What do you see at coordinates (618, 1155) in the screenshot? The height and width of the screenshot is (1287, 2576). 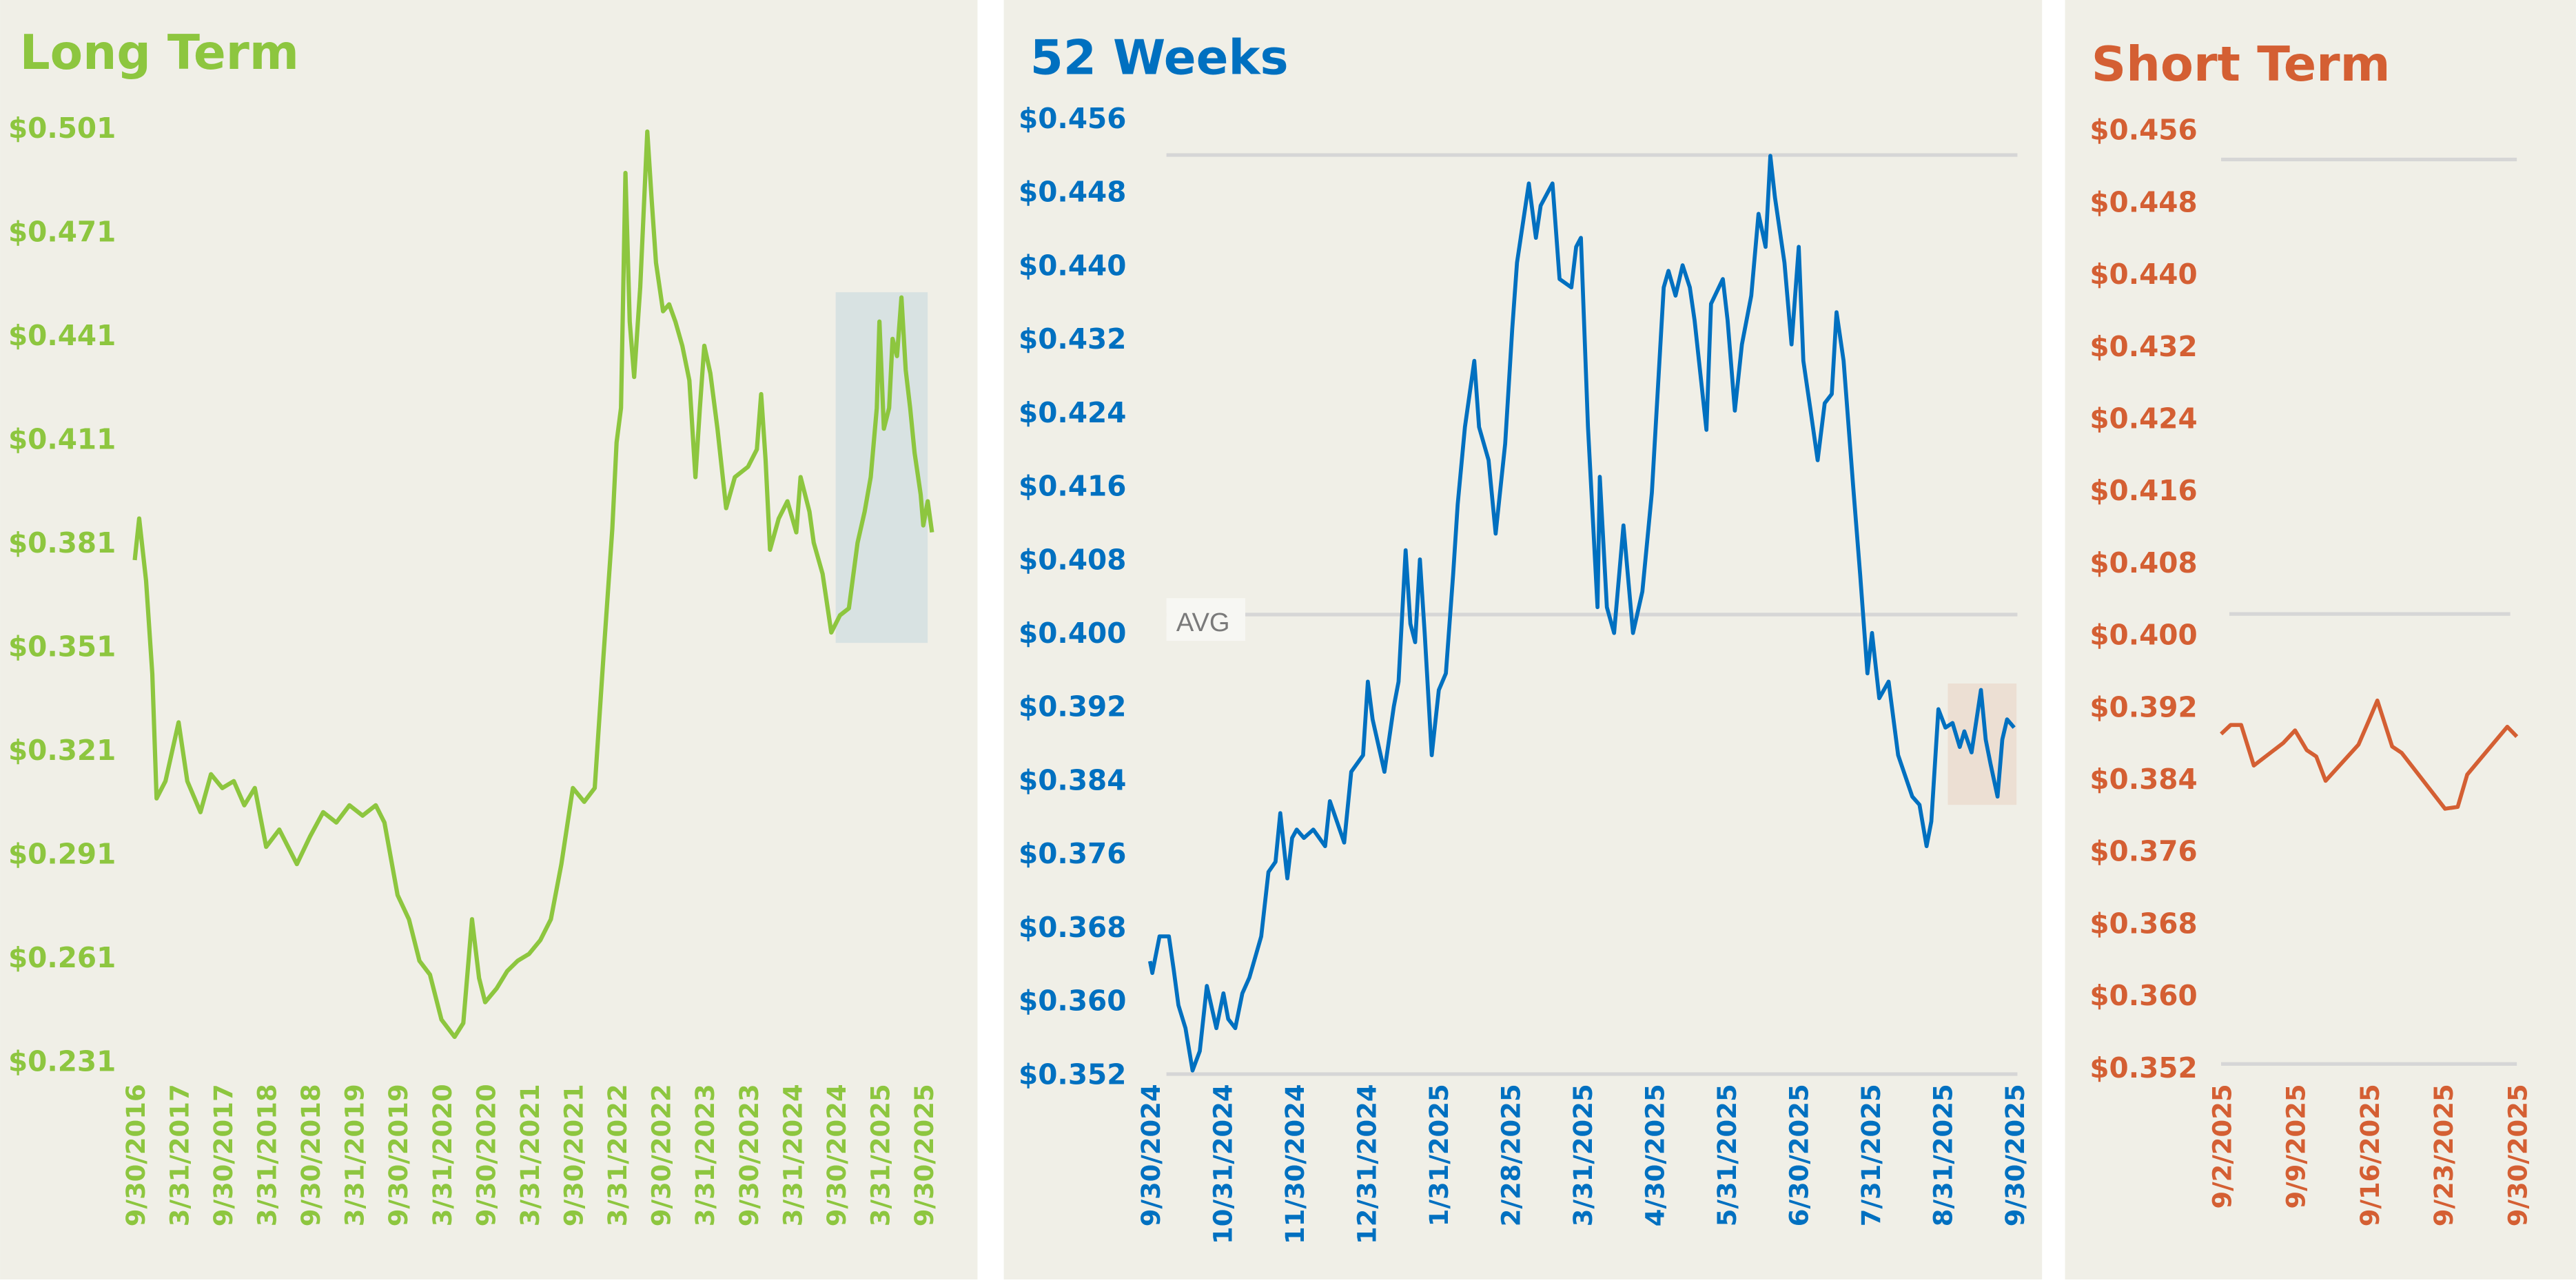 I see `long-x-tick-label: 3/31/2022` at bounding box center [618, 1155].